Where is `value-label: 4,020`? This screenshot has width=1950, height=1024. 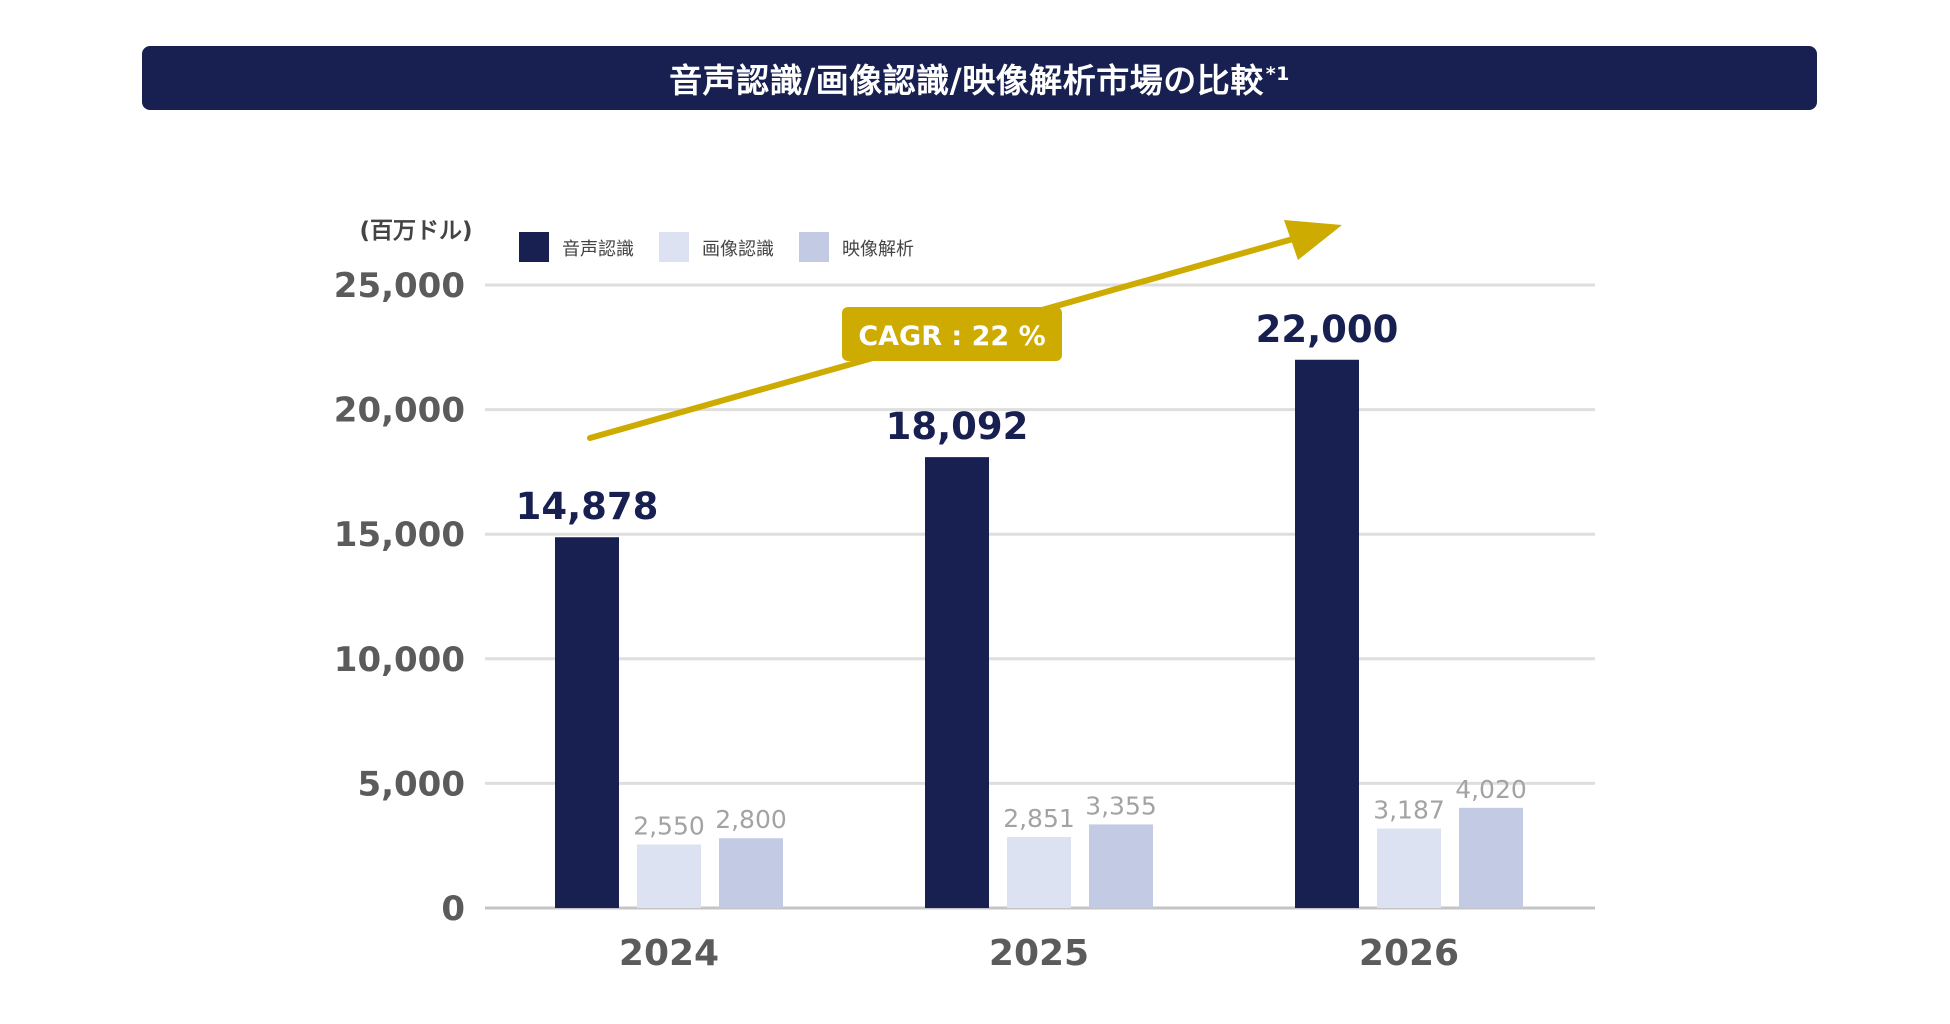
value-label: 4,020 is located at coordinates (1491, 789).